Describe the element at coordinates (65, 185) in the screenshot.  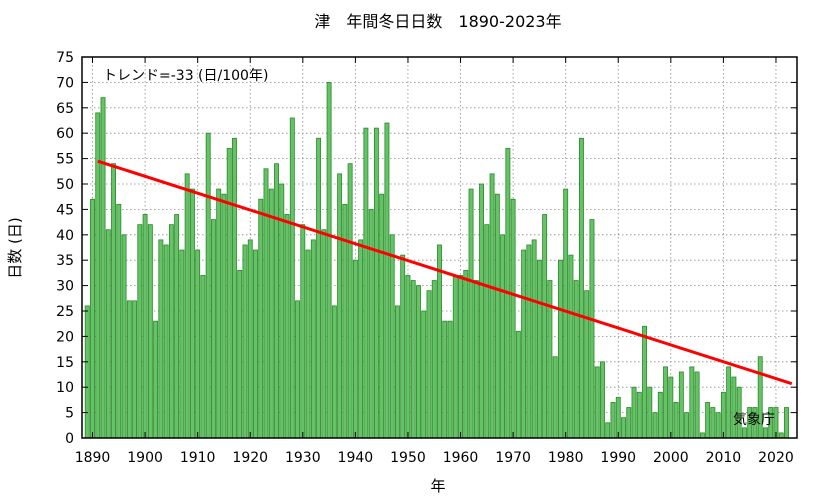
I see `y-tick-label: 50` at that location.